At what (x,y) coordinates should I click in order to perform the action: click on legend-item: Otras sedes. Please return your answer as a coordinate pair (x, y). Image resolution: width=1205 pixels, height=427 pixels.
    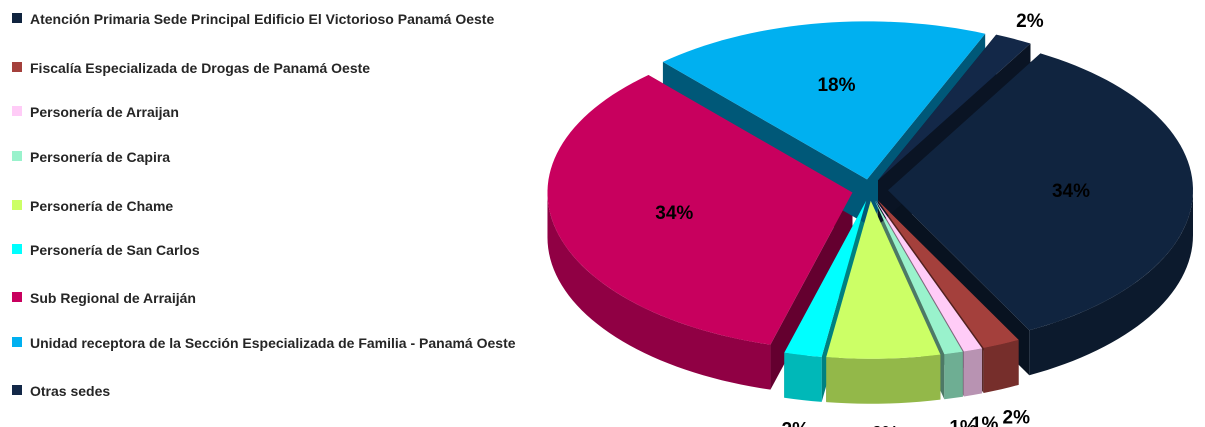
    Looking at the image, I should click on (266, 391).